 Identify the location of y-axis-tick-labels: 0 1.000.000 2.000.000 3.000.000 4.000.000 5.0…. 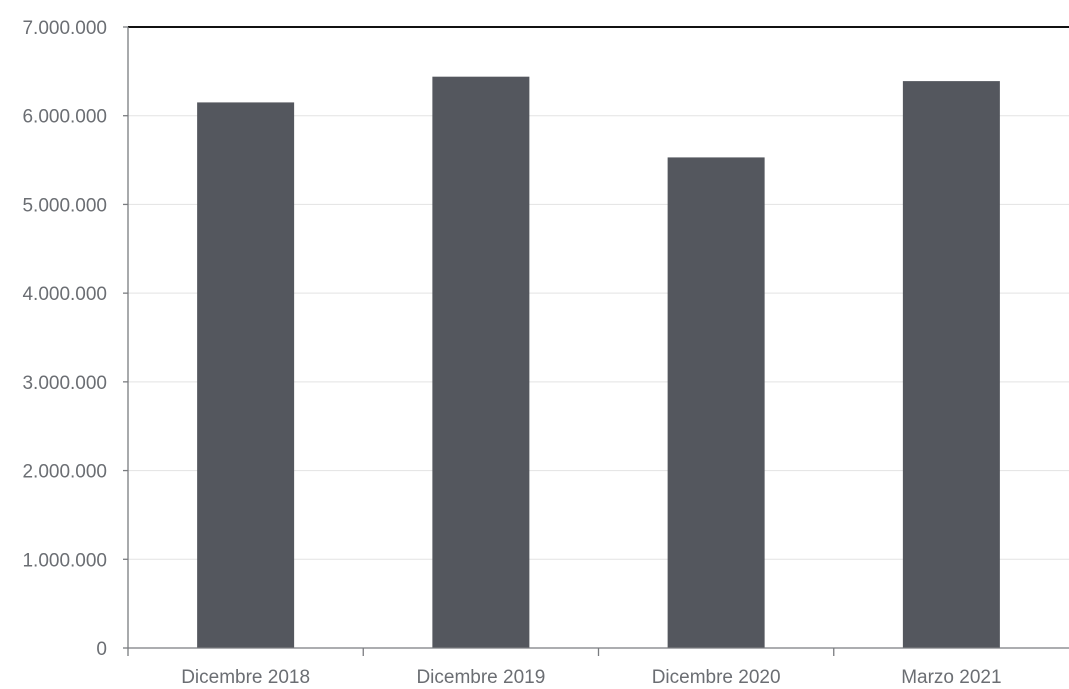
(64, 339).